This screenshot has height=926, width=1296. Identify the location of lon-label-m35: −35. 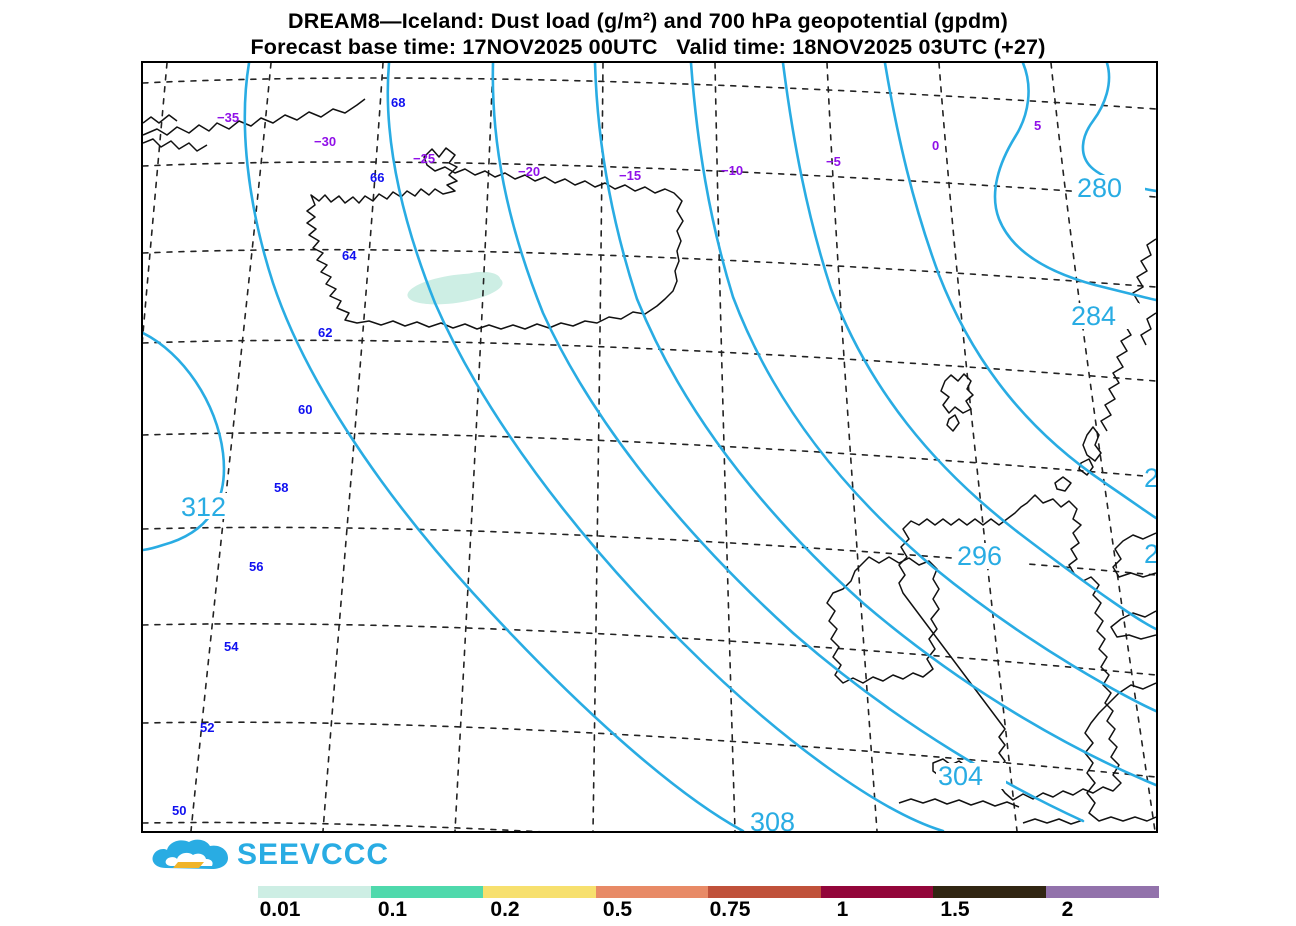
(228, 117).